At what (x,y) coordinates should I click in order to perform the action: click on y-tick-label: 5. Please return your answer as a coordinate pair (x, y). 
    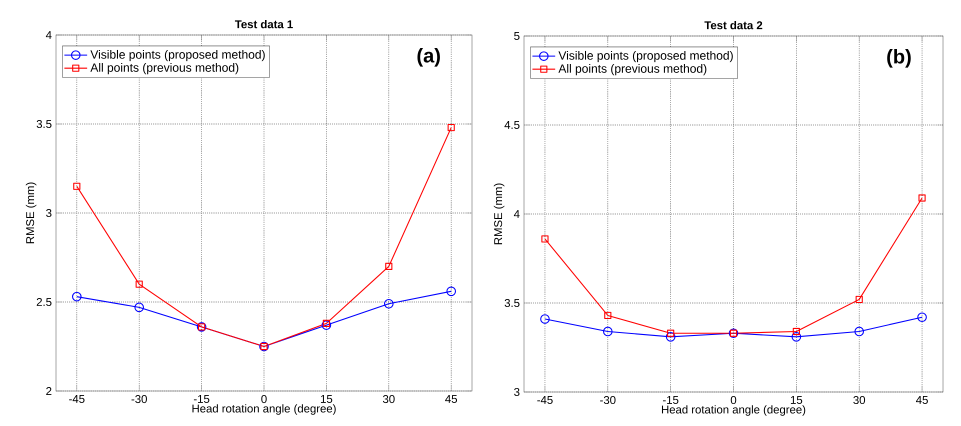
    Looking at the image, I should click on (517, 36).